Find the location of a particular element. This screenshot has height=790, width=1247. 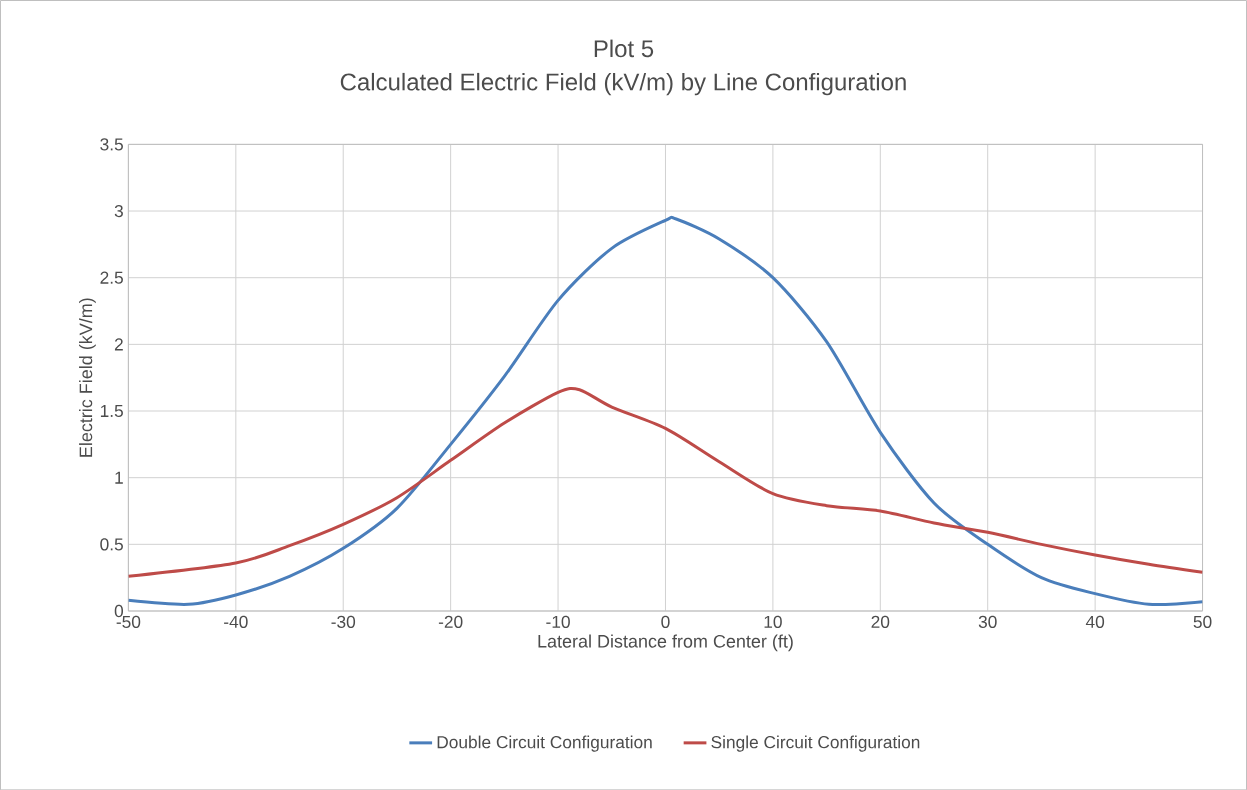

x-tick-label: 50 is located at coordinates (1202, 621).